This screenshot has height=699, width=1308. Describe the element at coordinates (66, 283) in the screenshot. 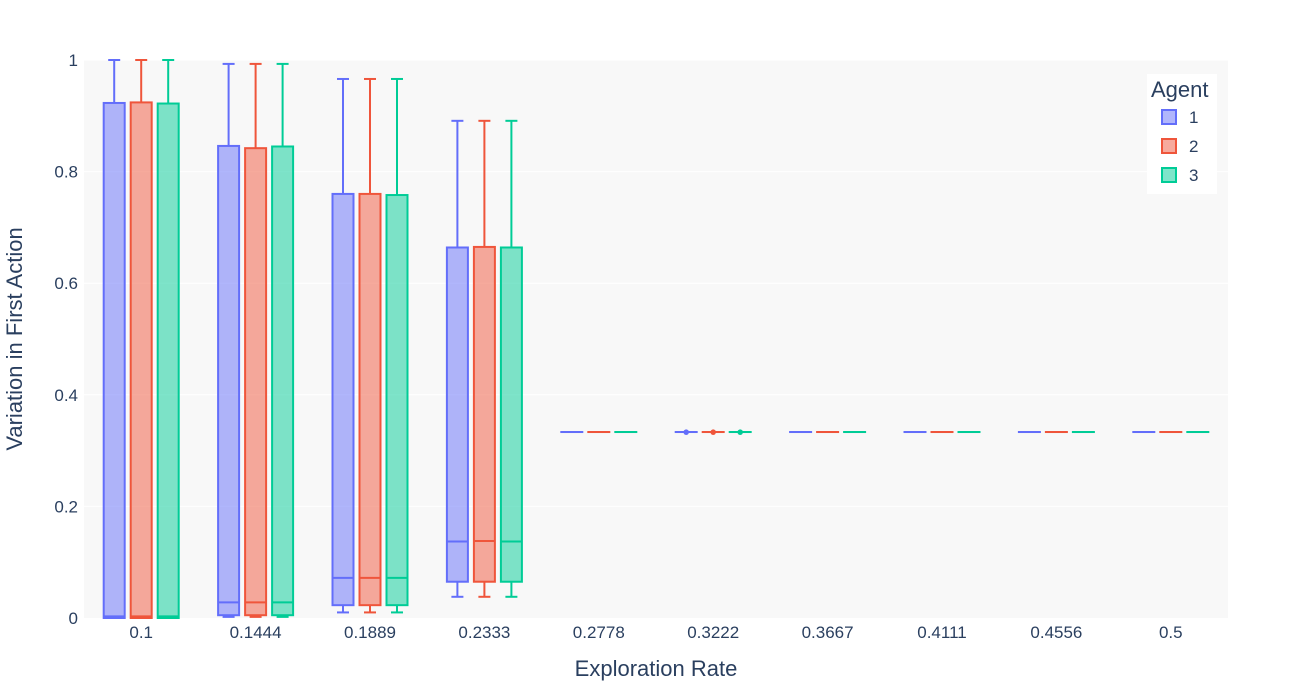

I see `y-tick-label: 0.6` at that location.